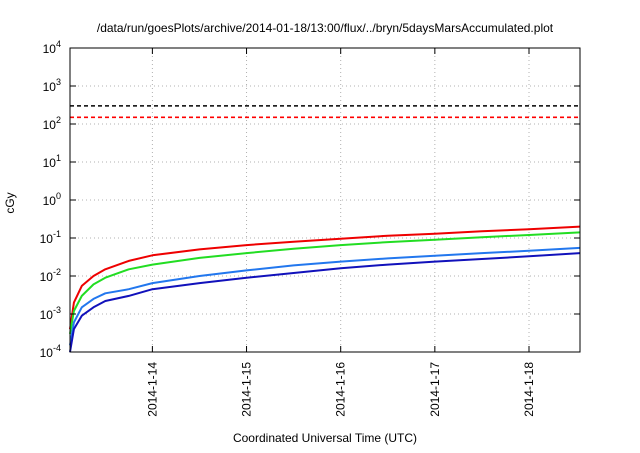 This screenshot has height=453, width=640. What do you see at coordinates (325, 438) in the screenshot?
I see `x-axis-label: Coordinated Universal Time (UTC)` at bounding box center [325, 438].